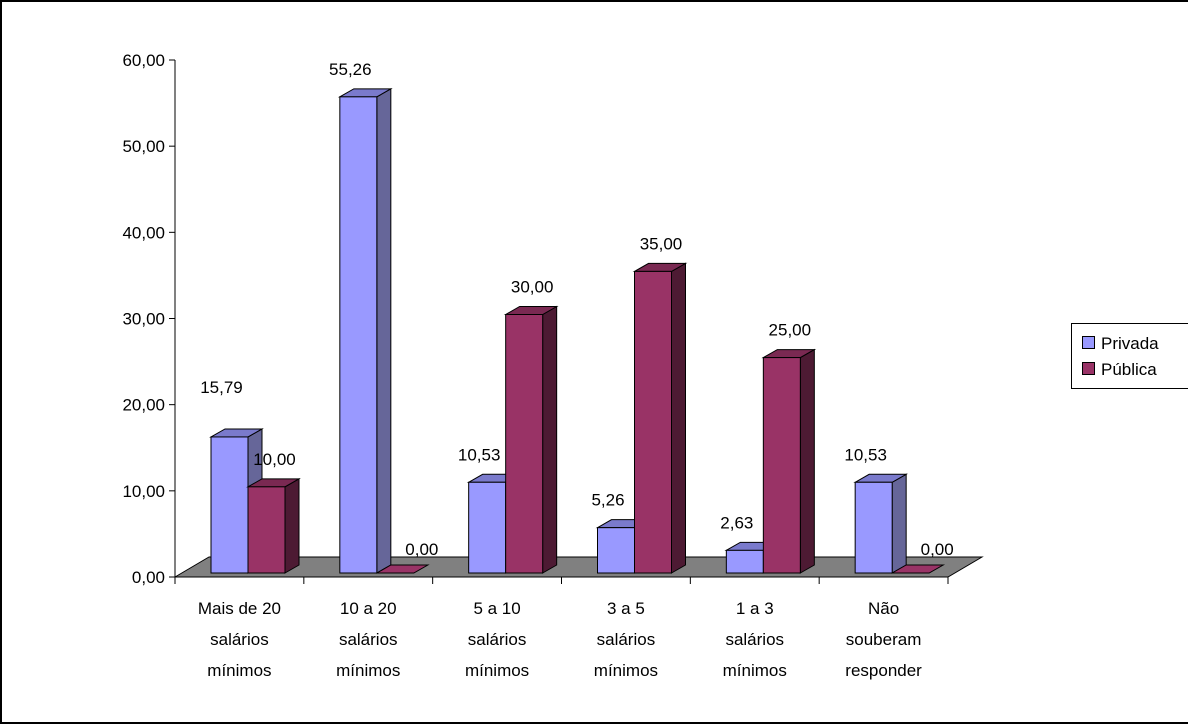 The image size is (1188, 724). What do you see at coordinates (1130, 343) in the screenshot?
I see `legend-label-privada: Privada` at bounding box center [1130, 343].